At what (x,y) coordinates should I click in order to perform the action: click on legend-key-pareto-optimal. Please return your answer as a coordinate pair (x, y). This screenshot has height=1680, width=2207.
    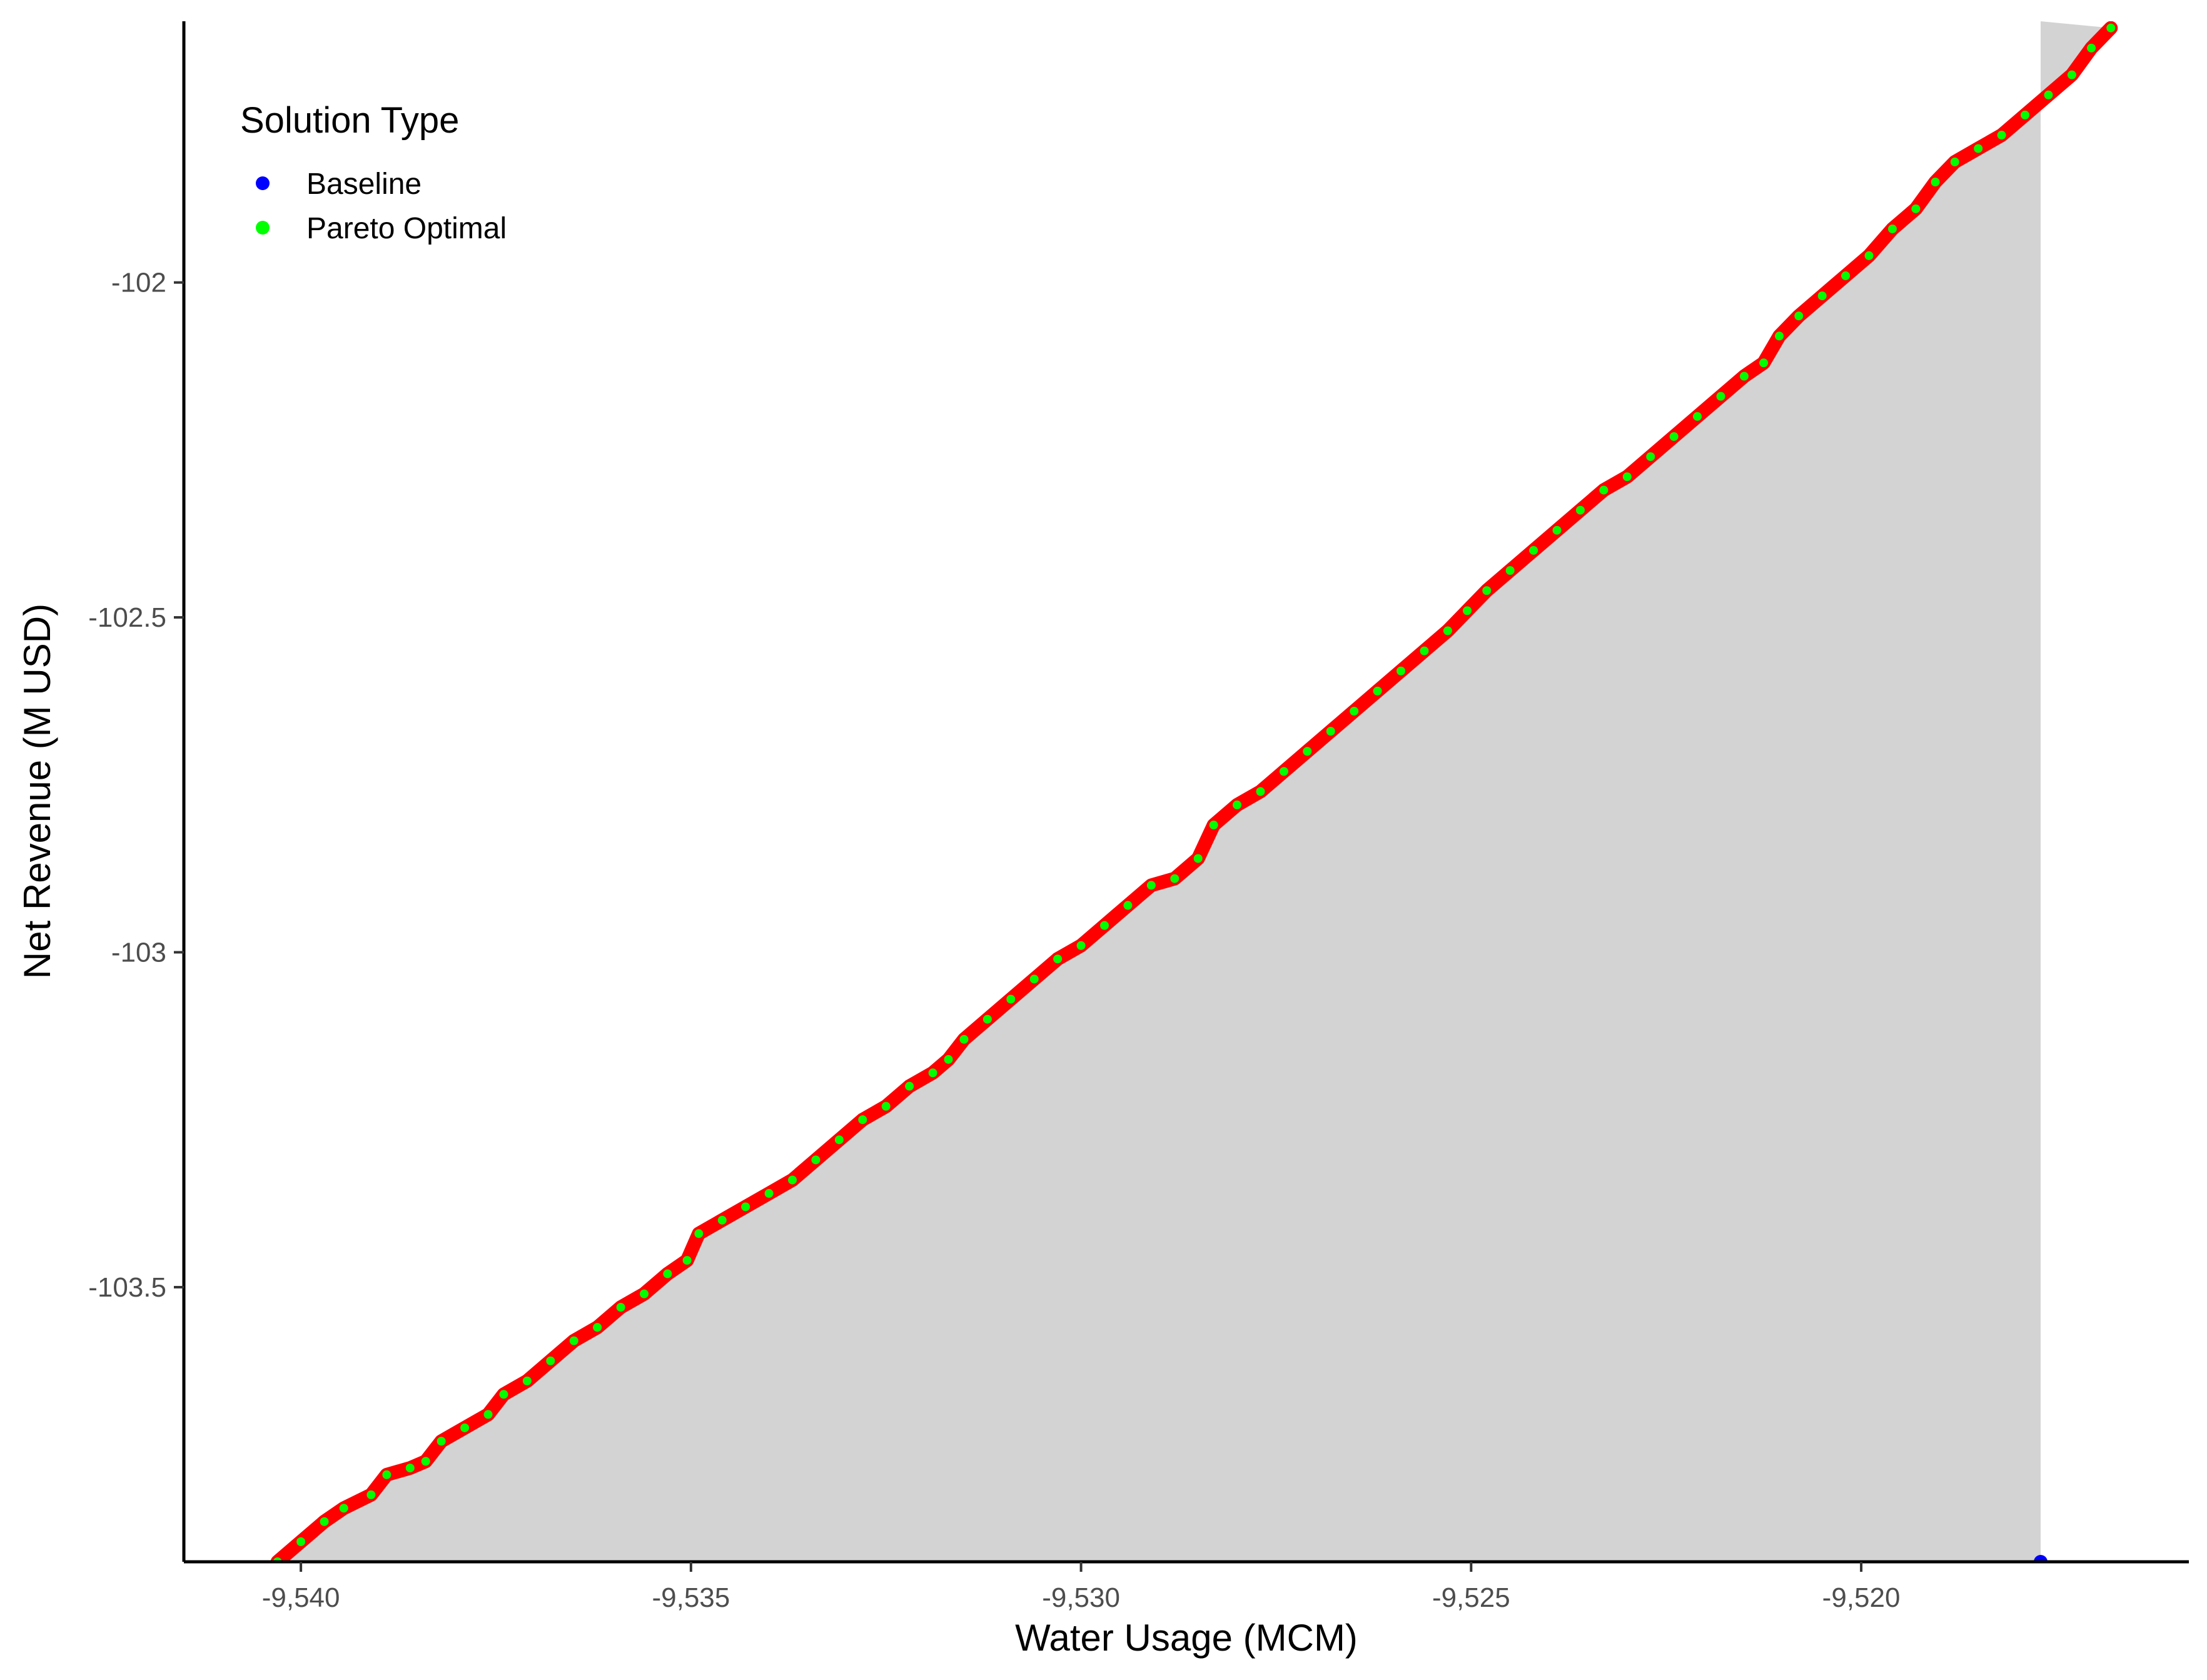
    Looking at the image, I should click on (263, 228).